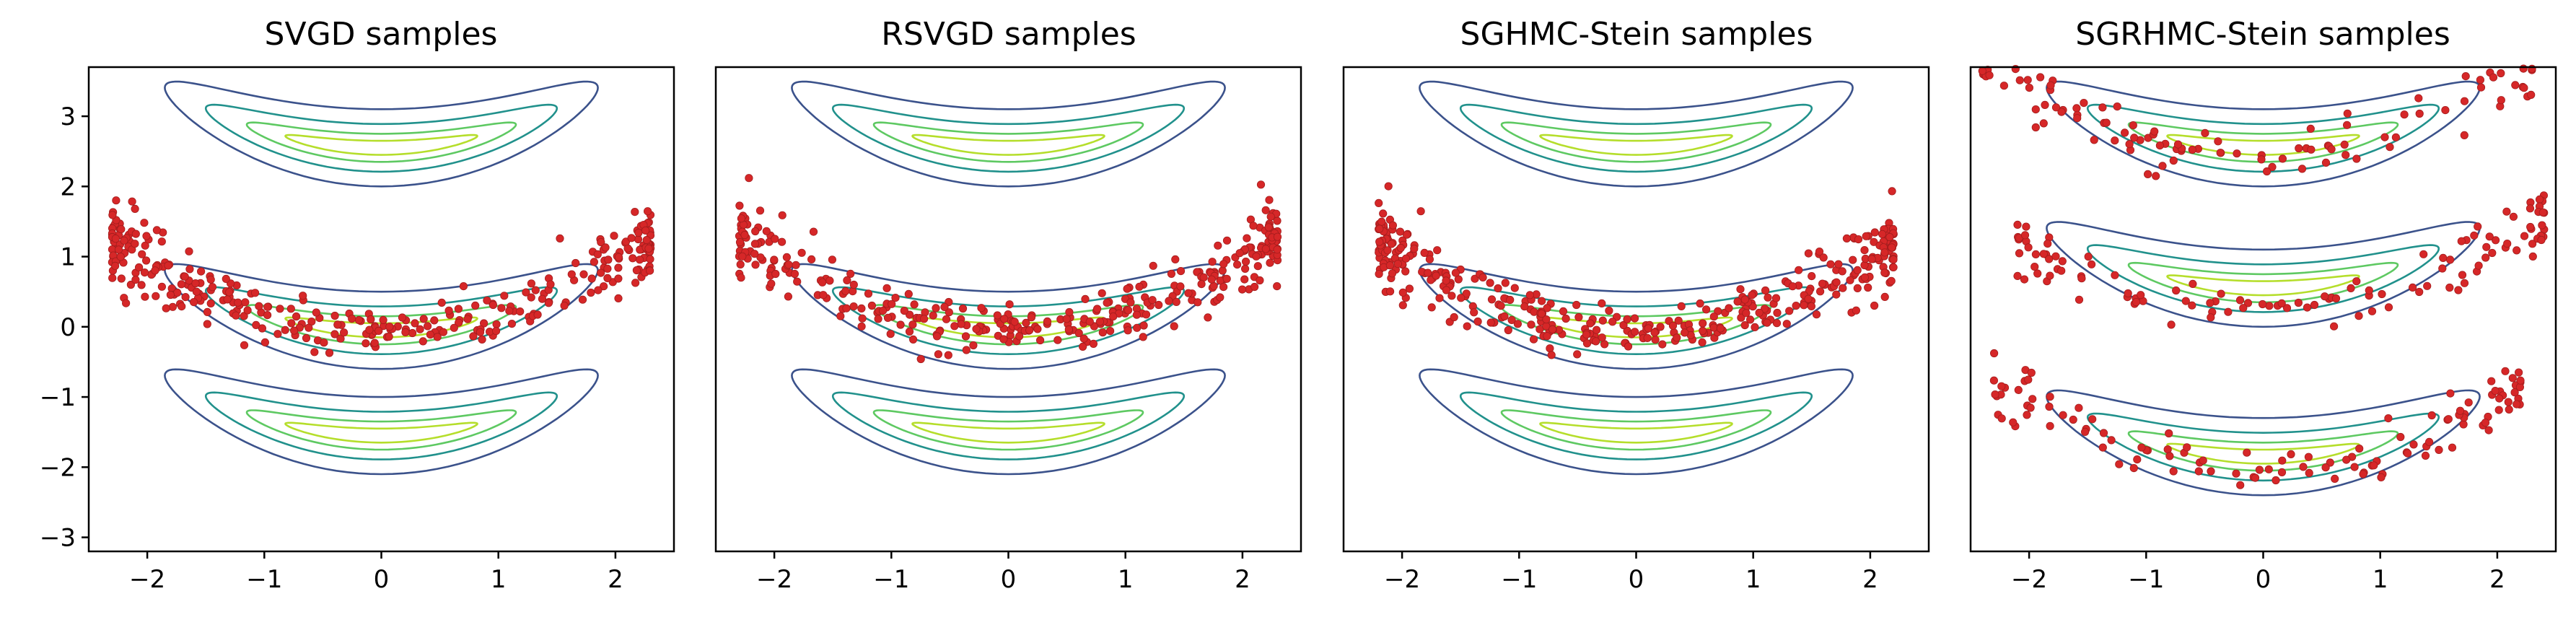  I want to click on y-tick-label: 2, so click(68, 186).